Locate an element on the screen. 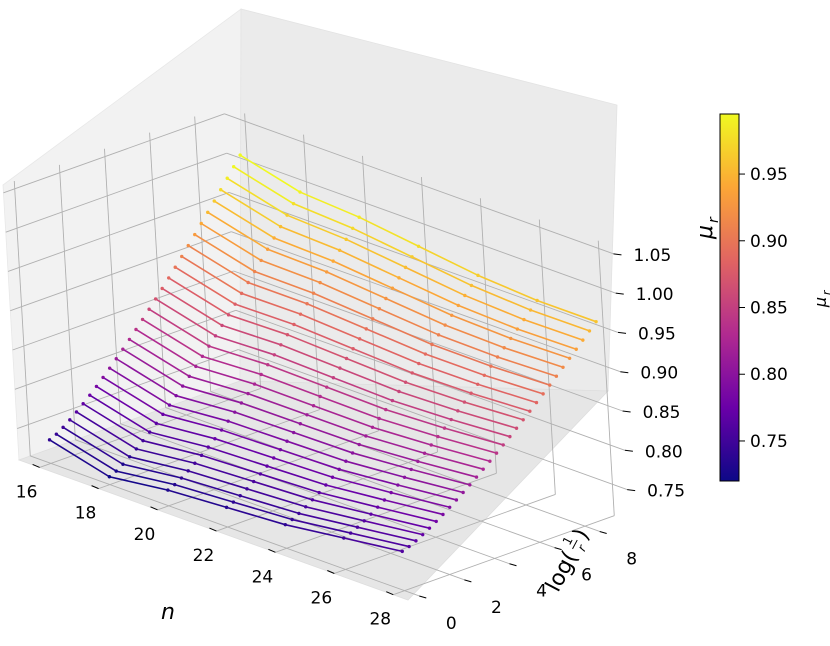 The width and height of the screenshot is (830, 646). colorbar-label: μ r is located at coordinates (820, 298).